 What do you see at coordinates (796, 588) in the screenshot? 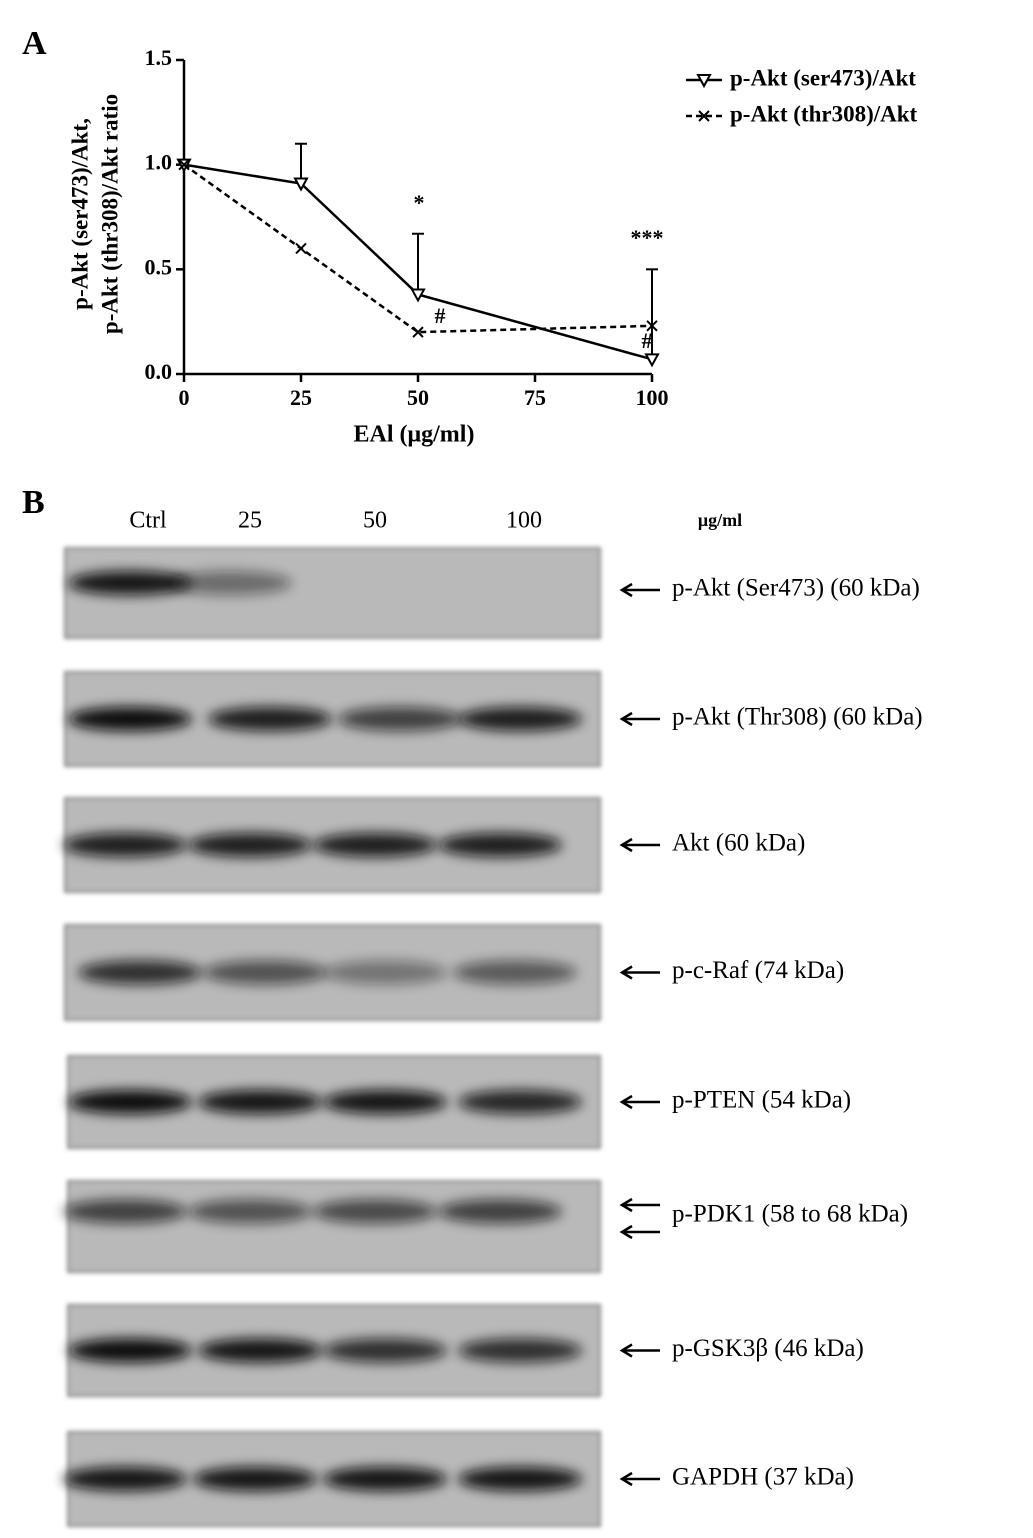
I see `band-label: p-Akt (Ser473) (60 kDa)` at bounding box center [796, 588].